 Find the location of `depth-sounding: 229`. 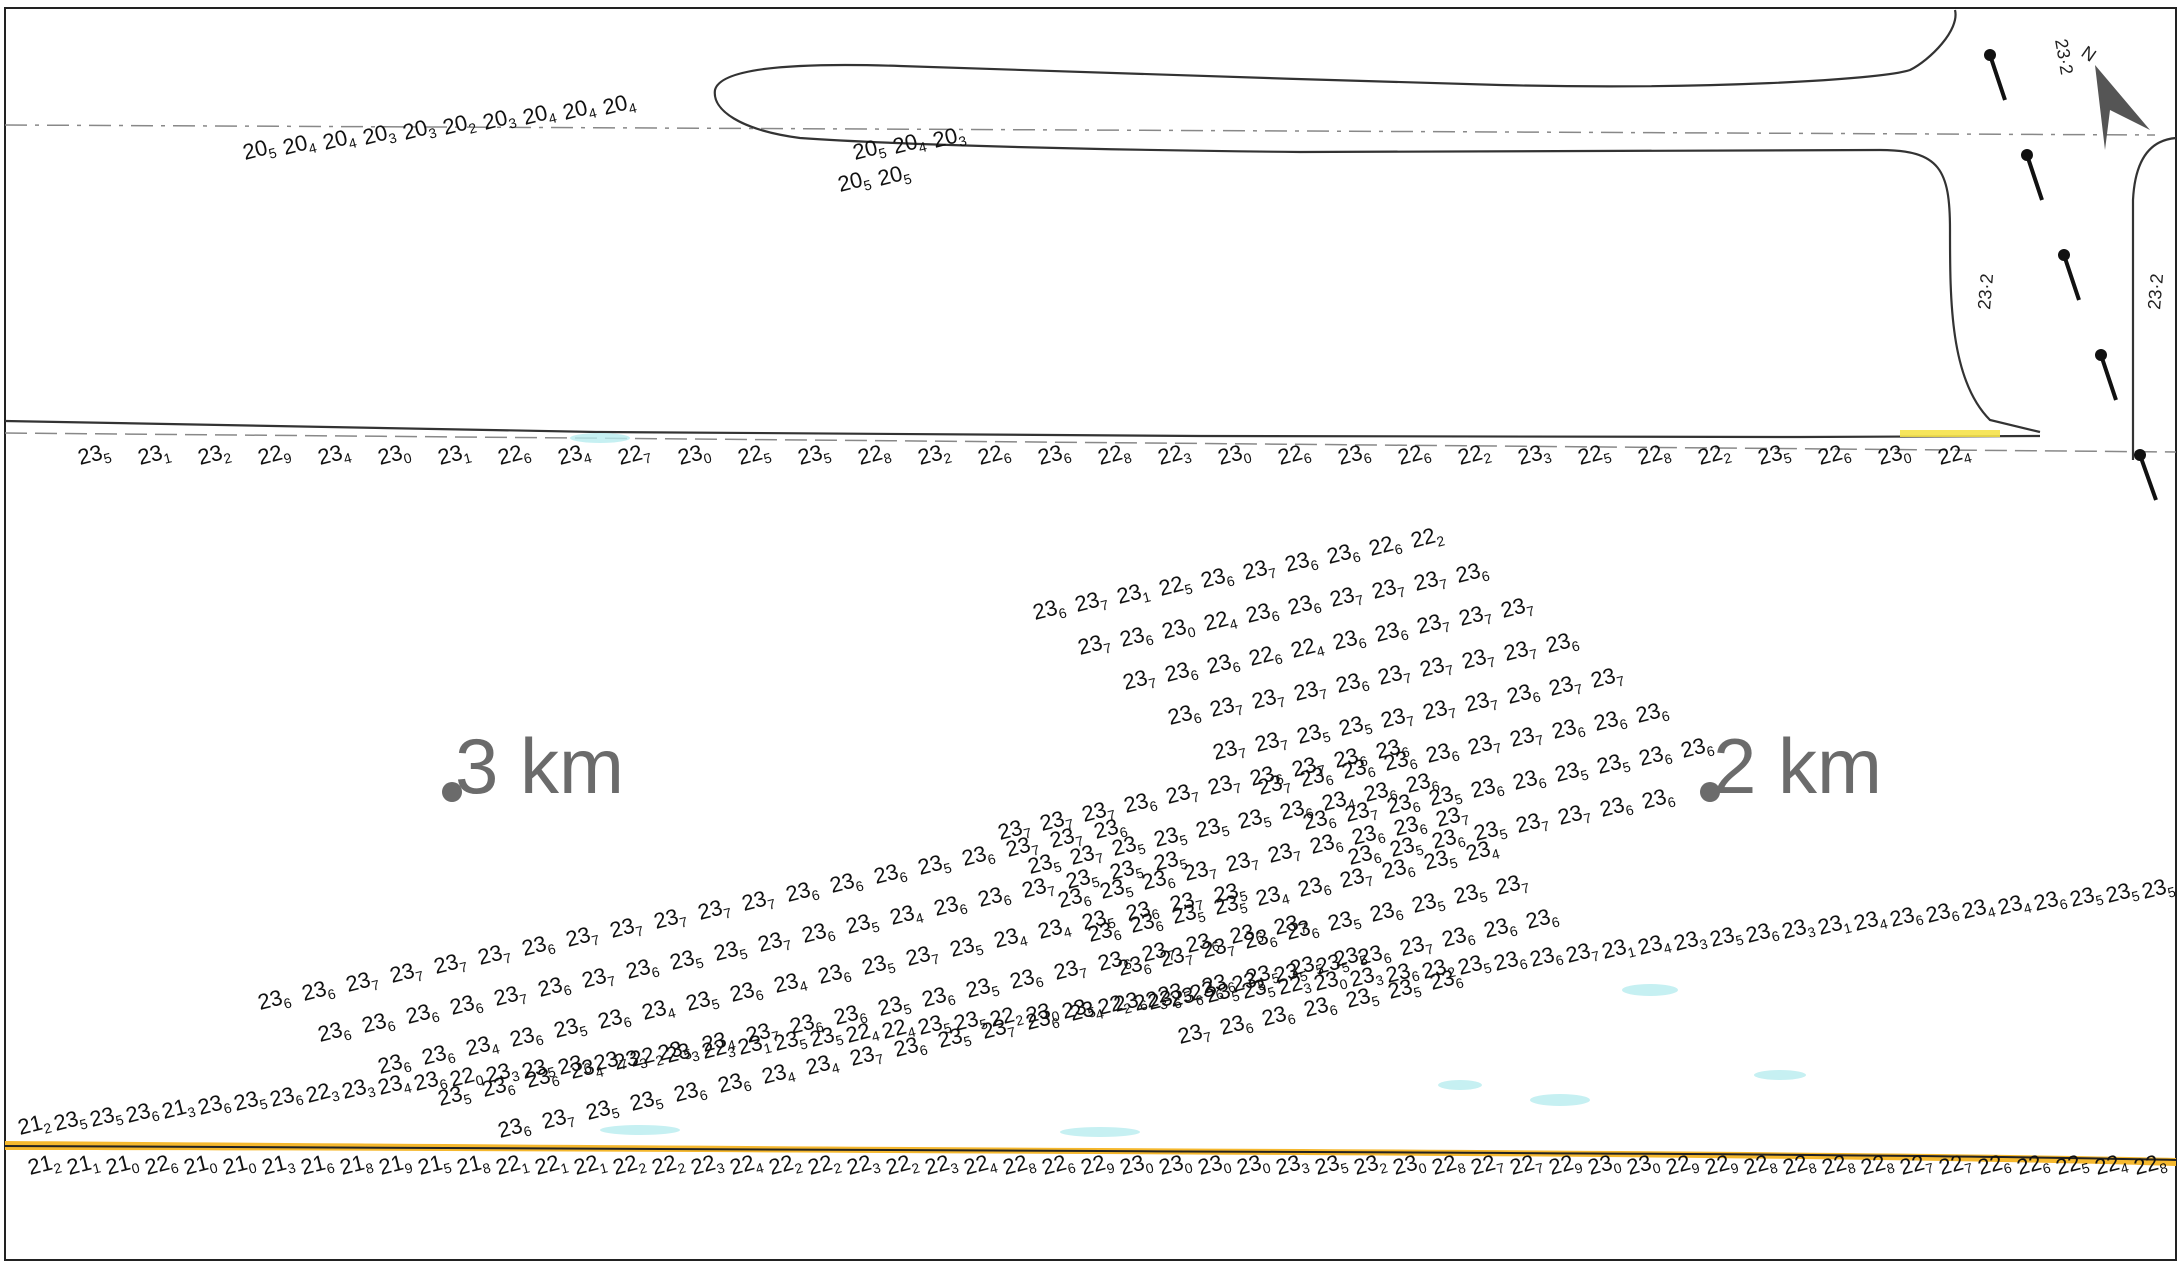

depth-sounding: 229 is located at coordinates (1721, 1165).